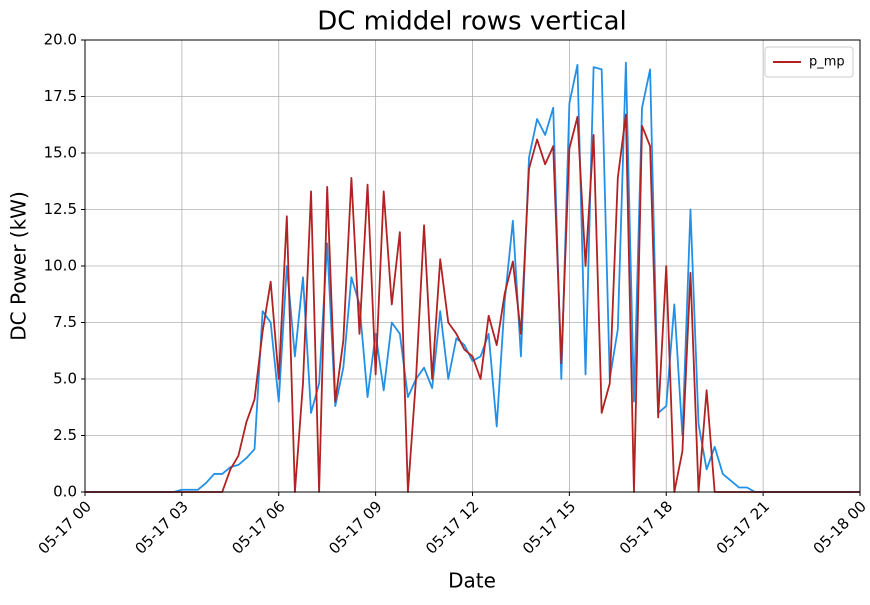 The width and height of the screenshot is (870, 605). What do you see at coordinates (65, 435) in the screenshot?
I see `y-tick-label: 2.5` at bounding box center [65, 435].